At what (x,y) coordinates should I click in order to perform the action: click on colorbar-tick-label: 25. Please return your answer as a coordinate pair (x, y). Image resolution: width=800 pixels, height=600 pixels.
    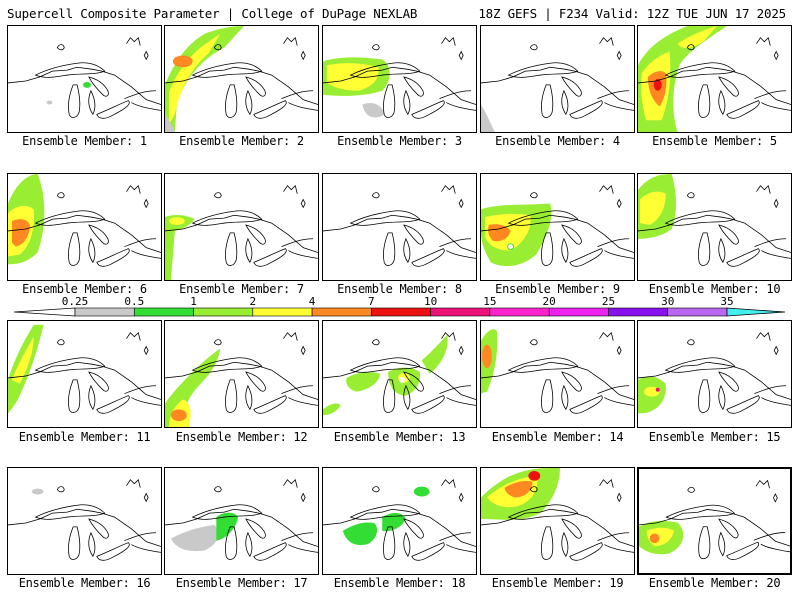
    Looking at the image, I should click on (608, 301).